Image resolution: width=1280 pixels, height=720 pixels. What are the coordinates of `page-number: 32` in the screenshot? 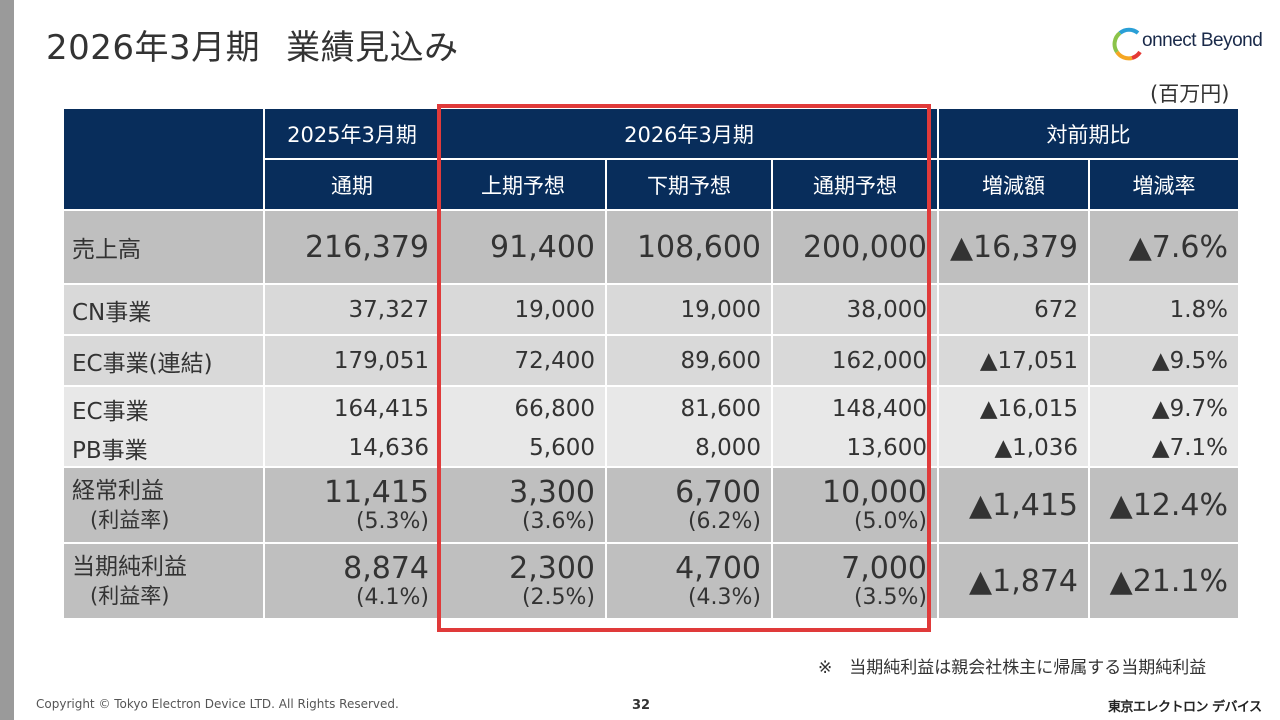 It's located at (641, 705).